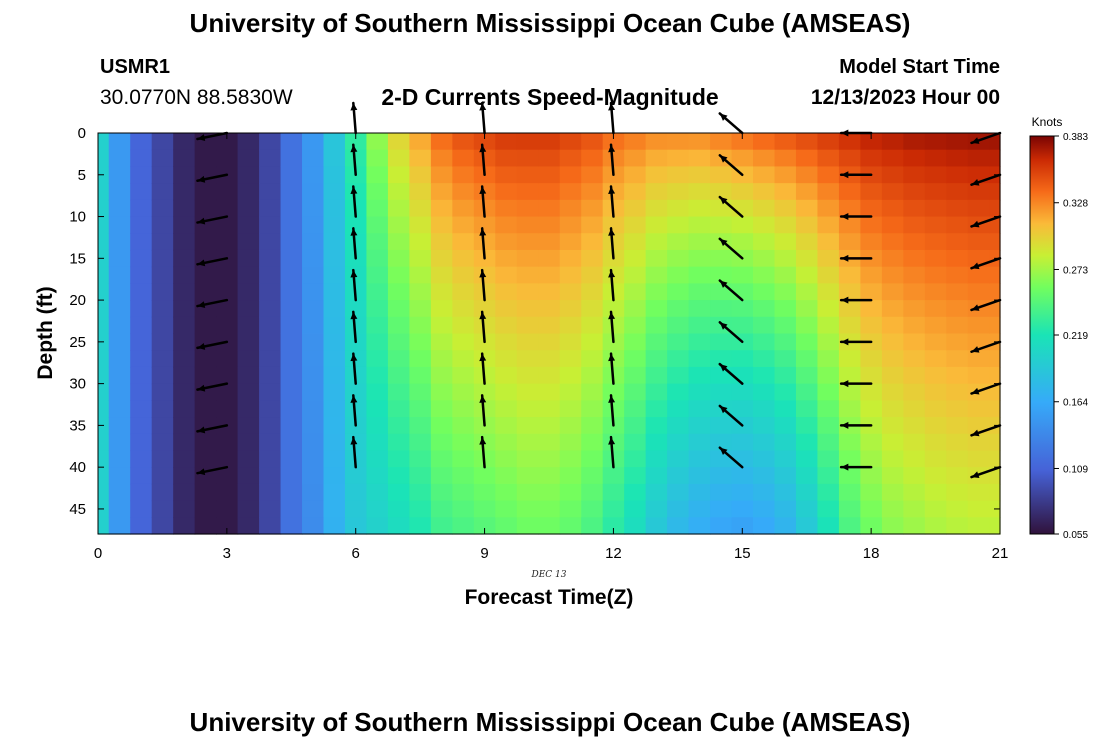 This screenshot has height=750, width=1100. I want to click on x-tick-label: 3, so click(227, 553).